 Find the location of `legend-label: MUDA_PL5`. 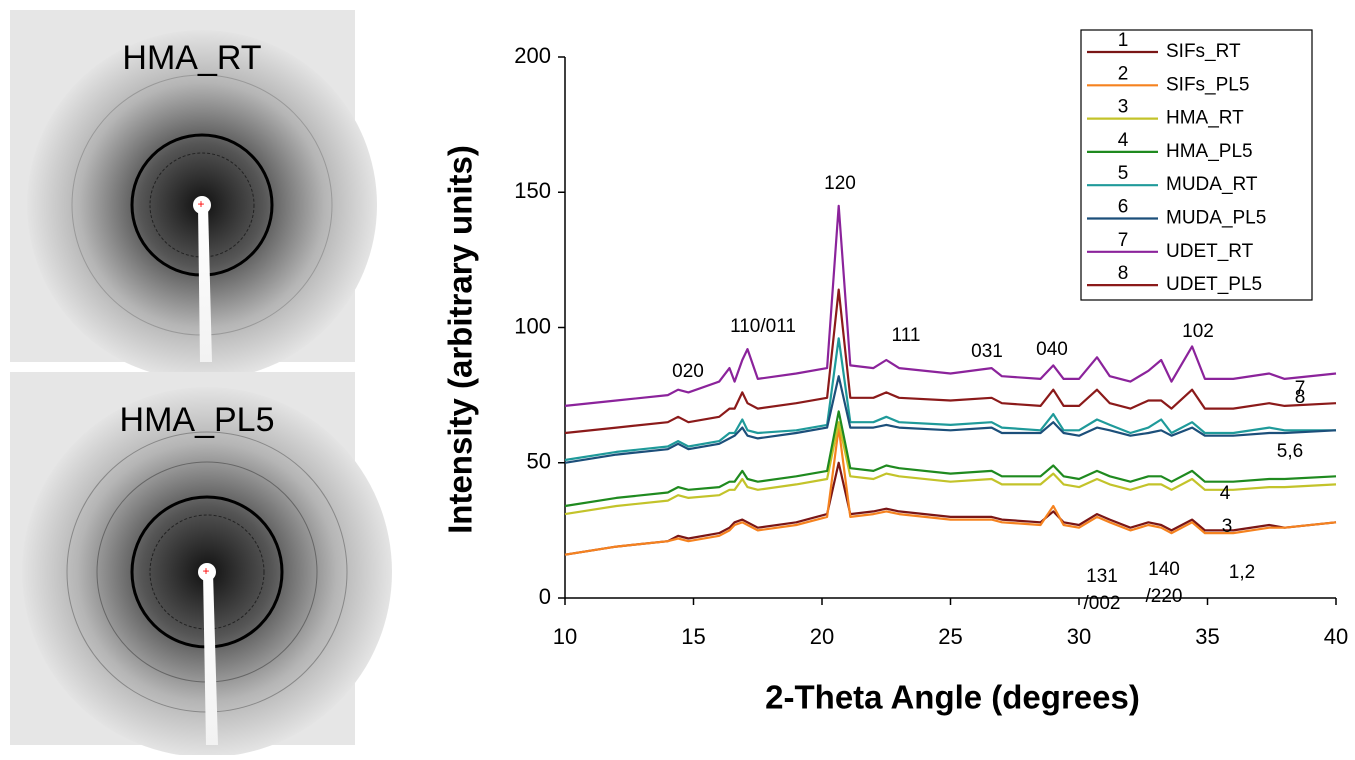

legend-label: MUDA_PL5 is located at coordinates (1216, 218).